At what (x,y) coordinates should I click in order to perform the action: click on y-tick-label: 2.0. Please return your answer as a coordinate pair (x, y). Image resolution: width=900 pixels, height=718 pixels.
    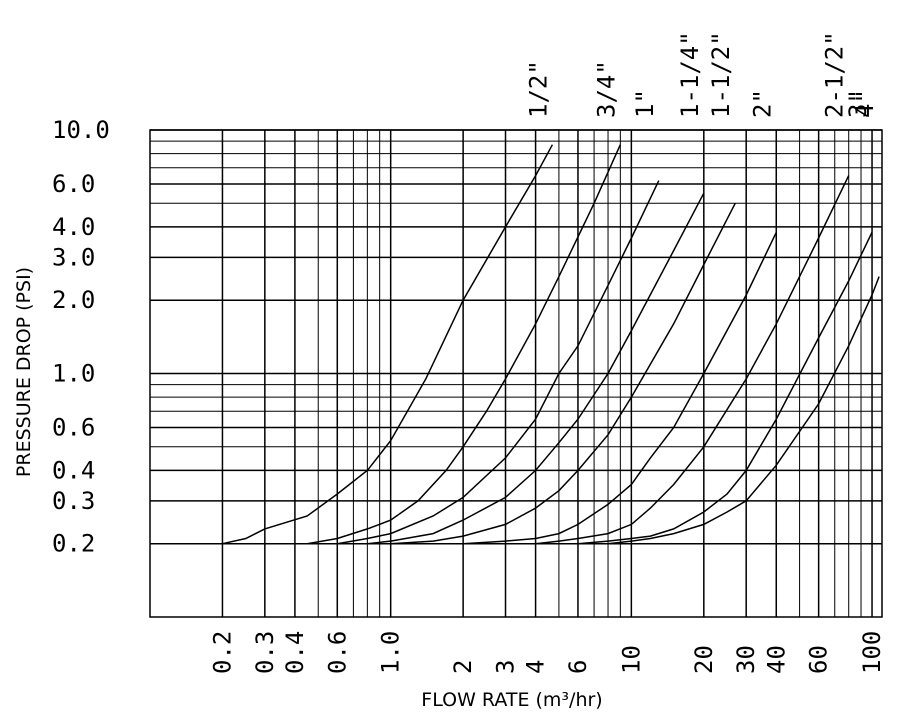
    Looking at the image, I should click on (73, 300).